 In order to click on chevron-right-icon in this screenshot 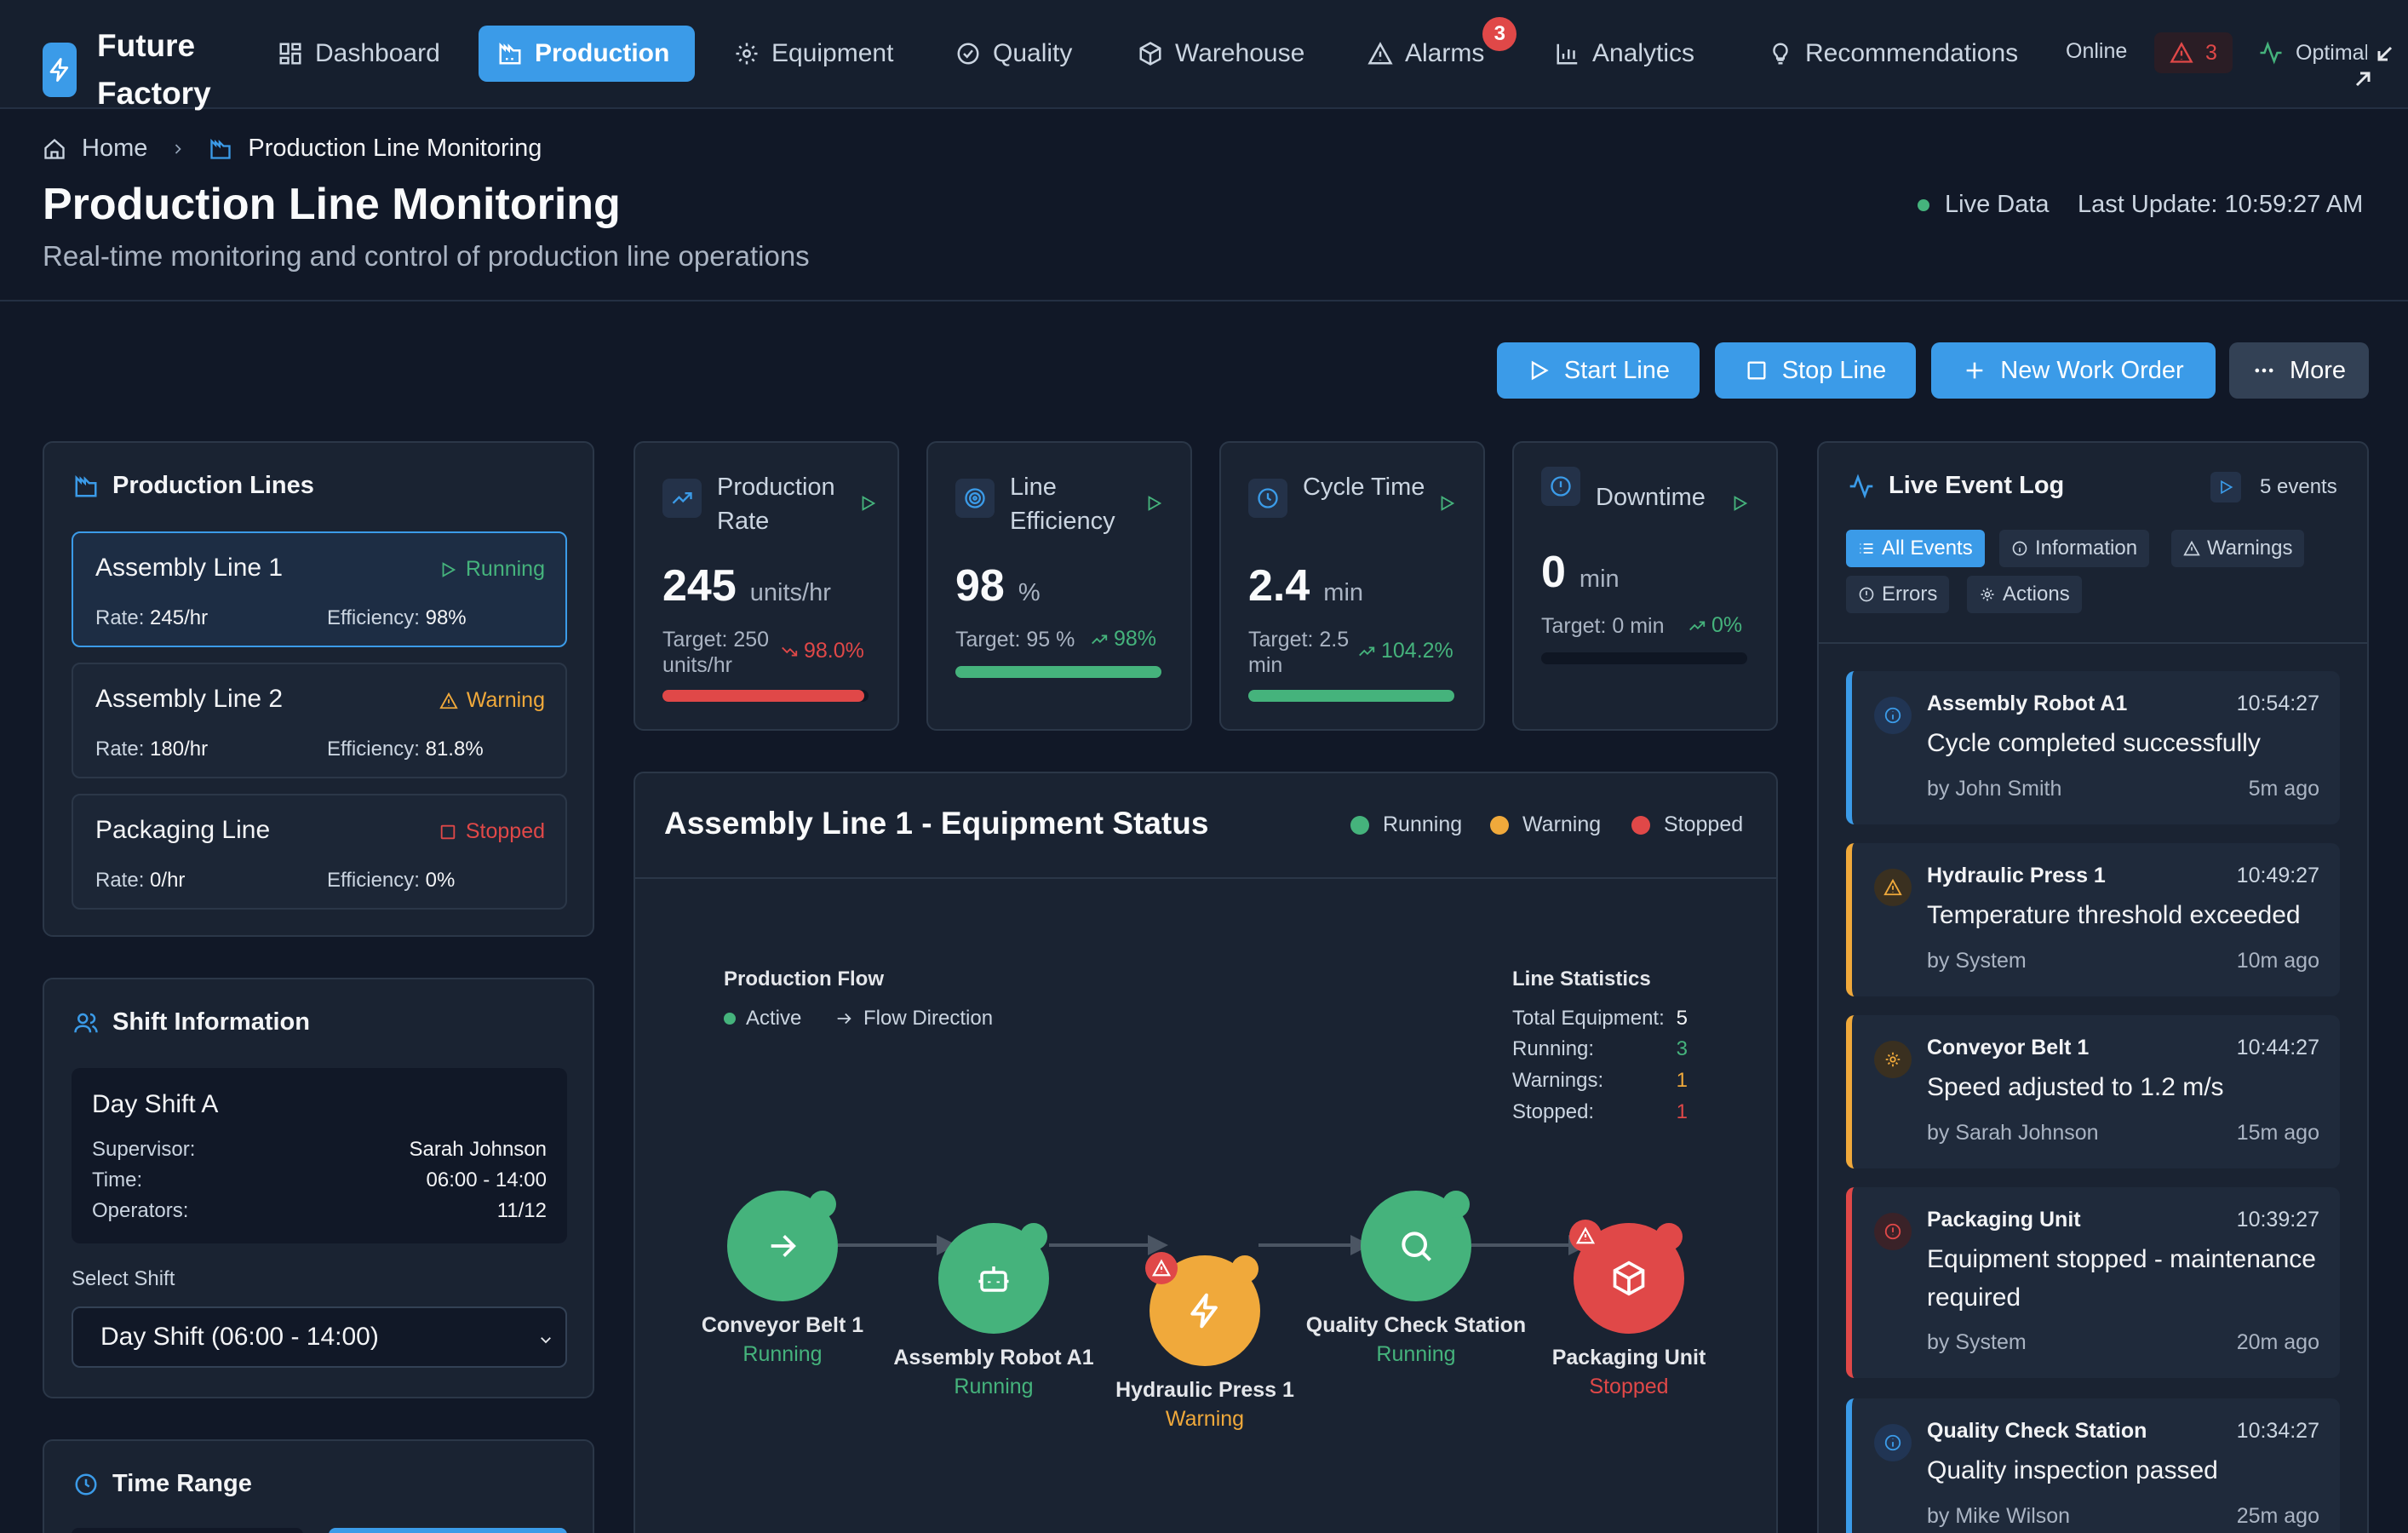, I will do `click(179, 148)`.